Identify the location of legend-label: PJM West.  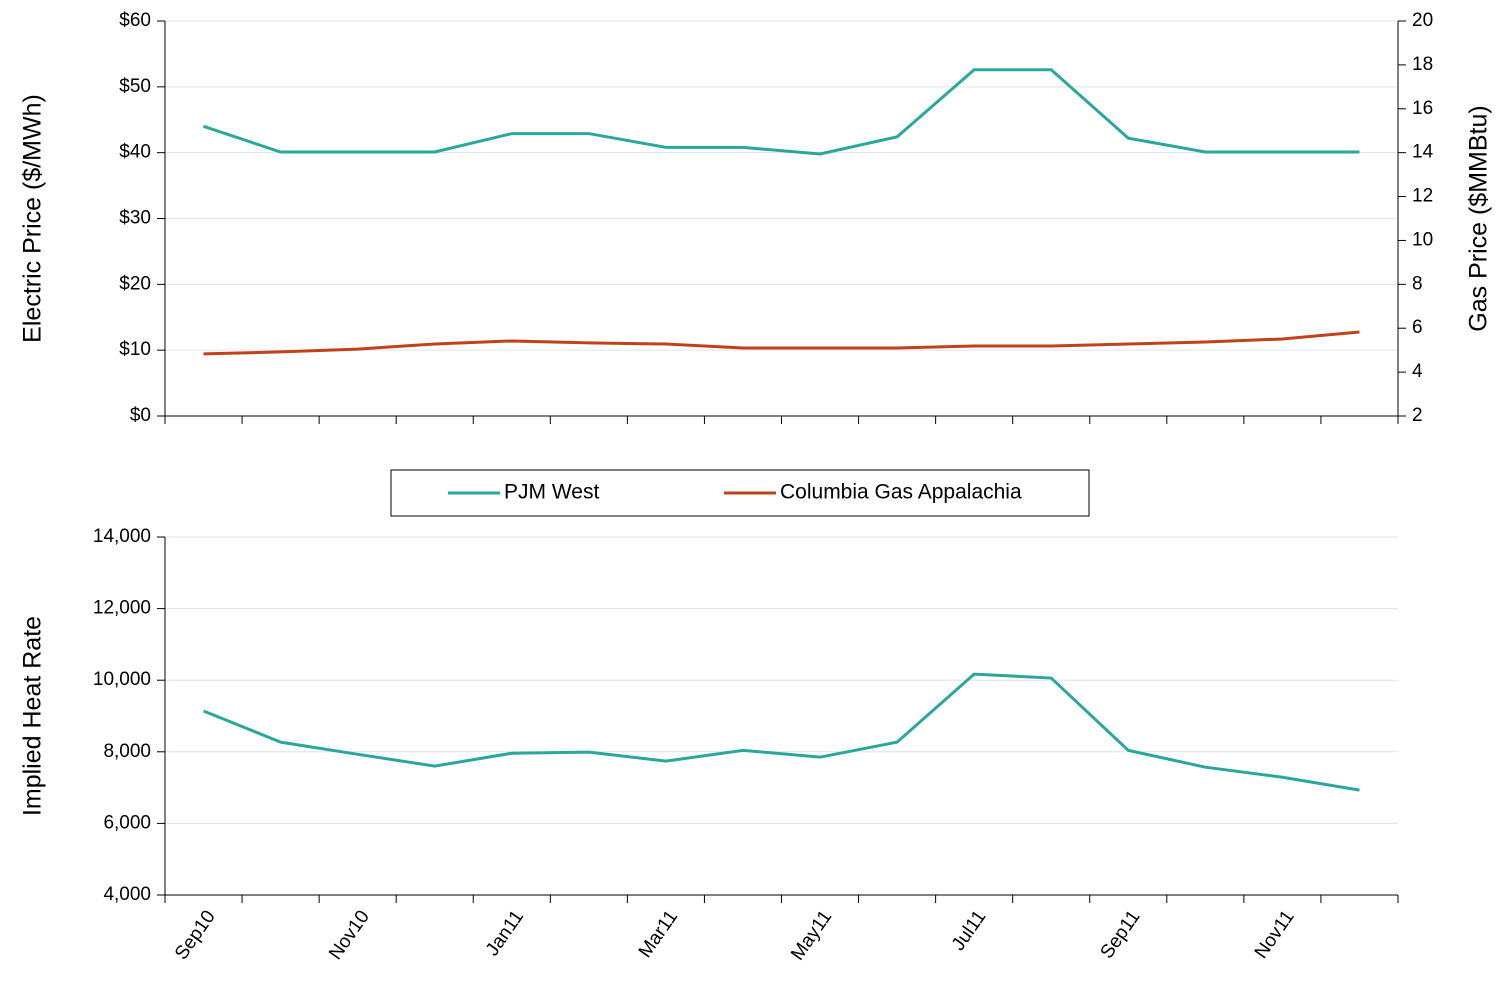
(551, 492).